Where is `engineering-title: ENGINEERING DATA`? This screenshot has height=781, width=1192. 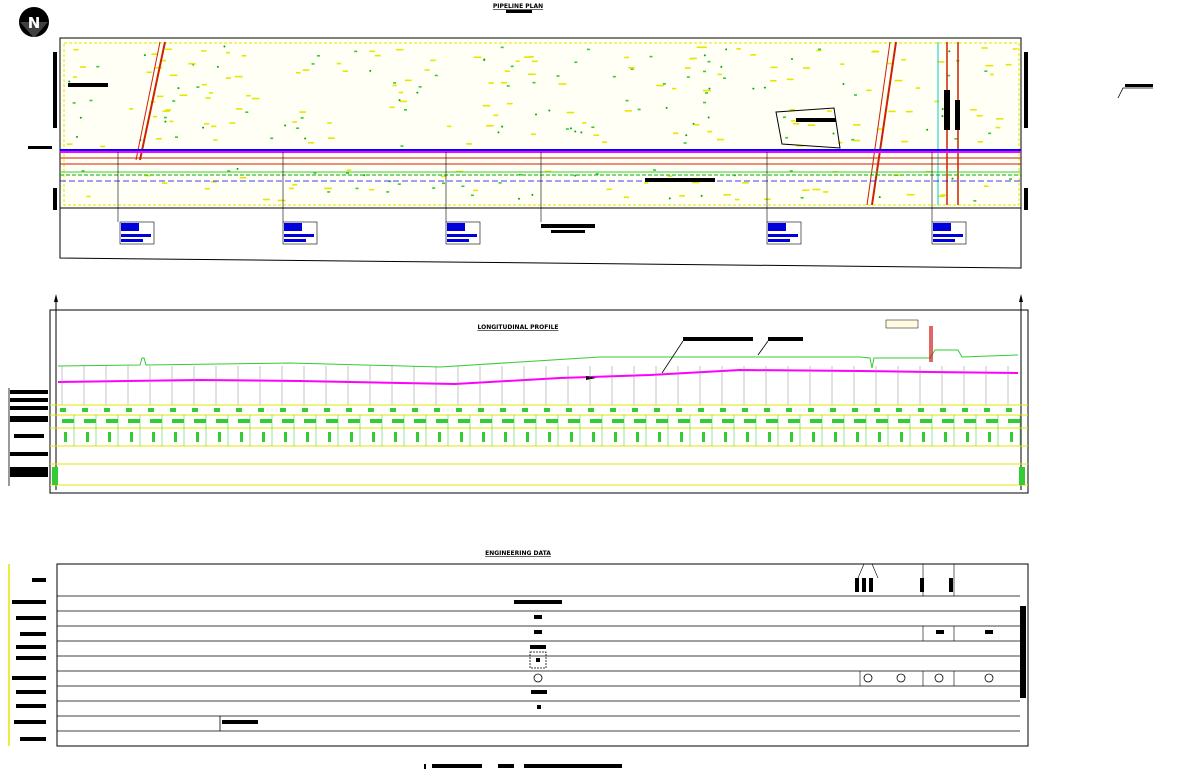 engineering-title: ENGINEERING DATA is located at coordinates (518, 553).